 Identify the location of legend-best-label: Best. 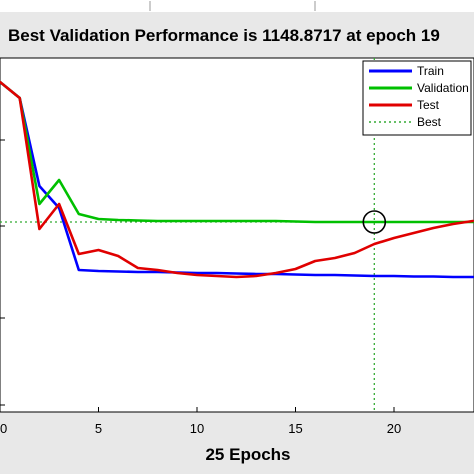
(429, 122).